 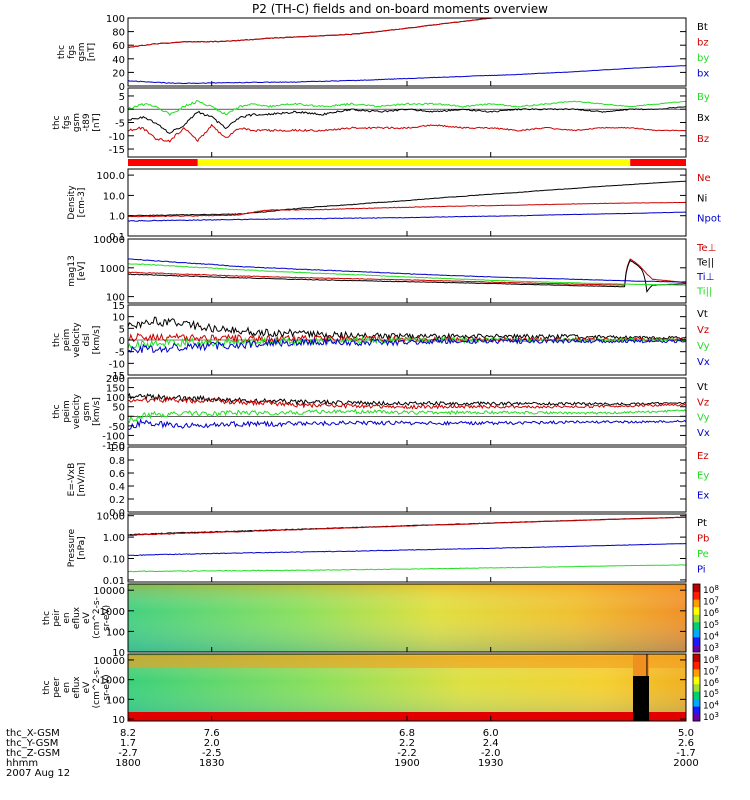 I want to click on y-tick-label: 1000, so click(x=112, y=681).